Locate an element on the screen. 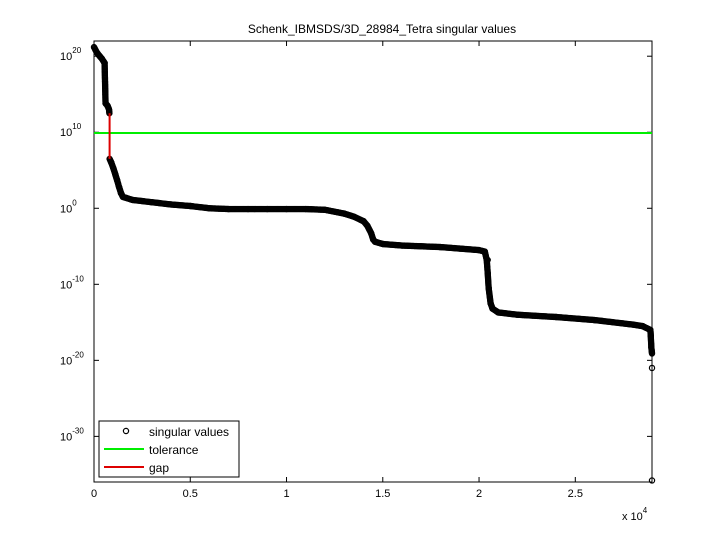 This screenshot has width=720, height=540. y-tick-label: 100 is located at coordinates (68, 206).